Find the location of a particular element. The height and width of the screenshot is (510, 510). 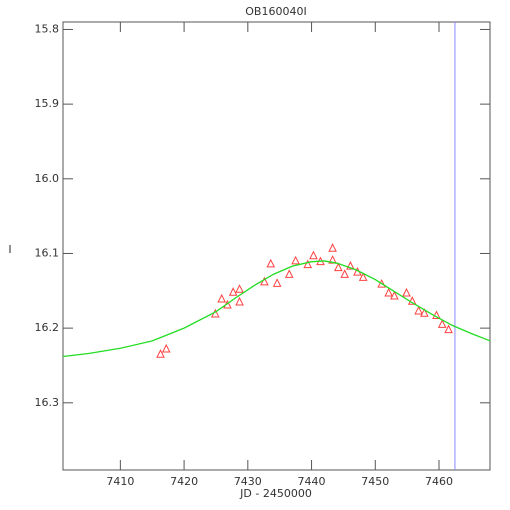

chart-title: OB160040I is located at coordinates (275, 11).